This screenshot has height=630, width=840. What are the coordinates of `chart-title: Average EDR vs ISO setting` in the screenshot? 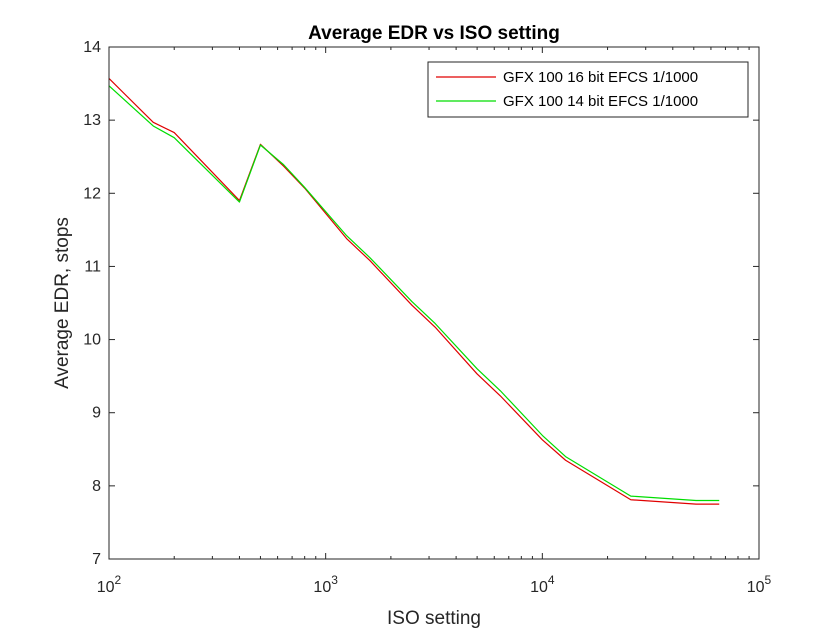 It's located at (434, 33).